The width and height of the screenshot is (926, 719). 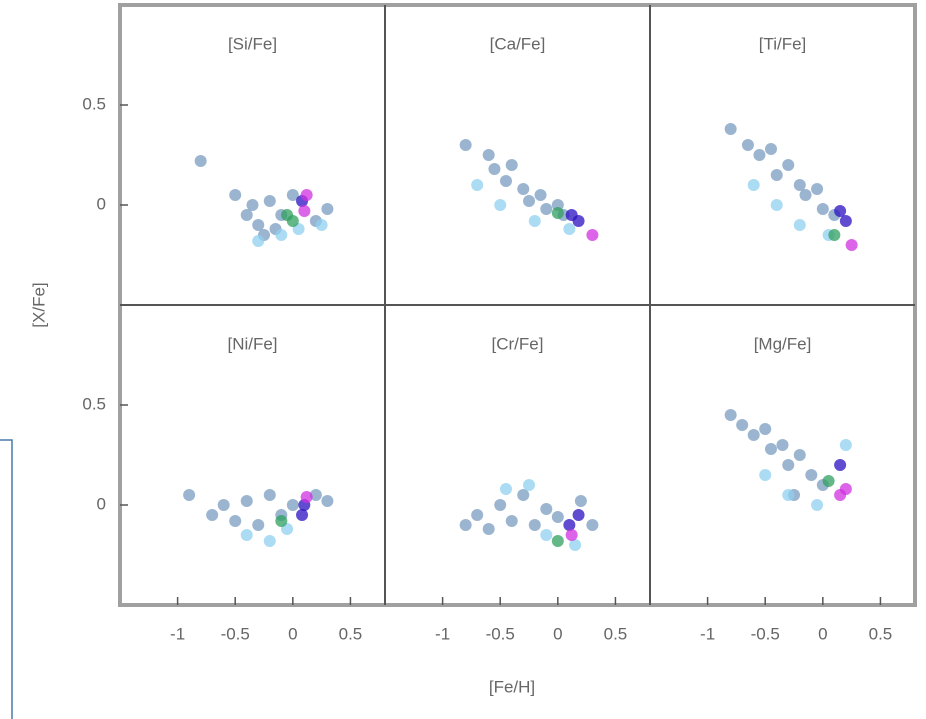 What do you see at coordinates (252, 43) in the screenshot?
I see `panel-title: [Si/Fe]` at bounding box center [252, 43].